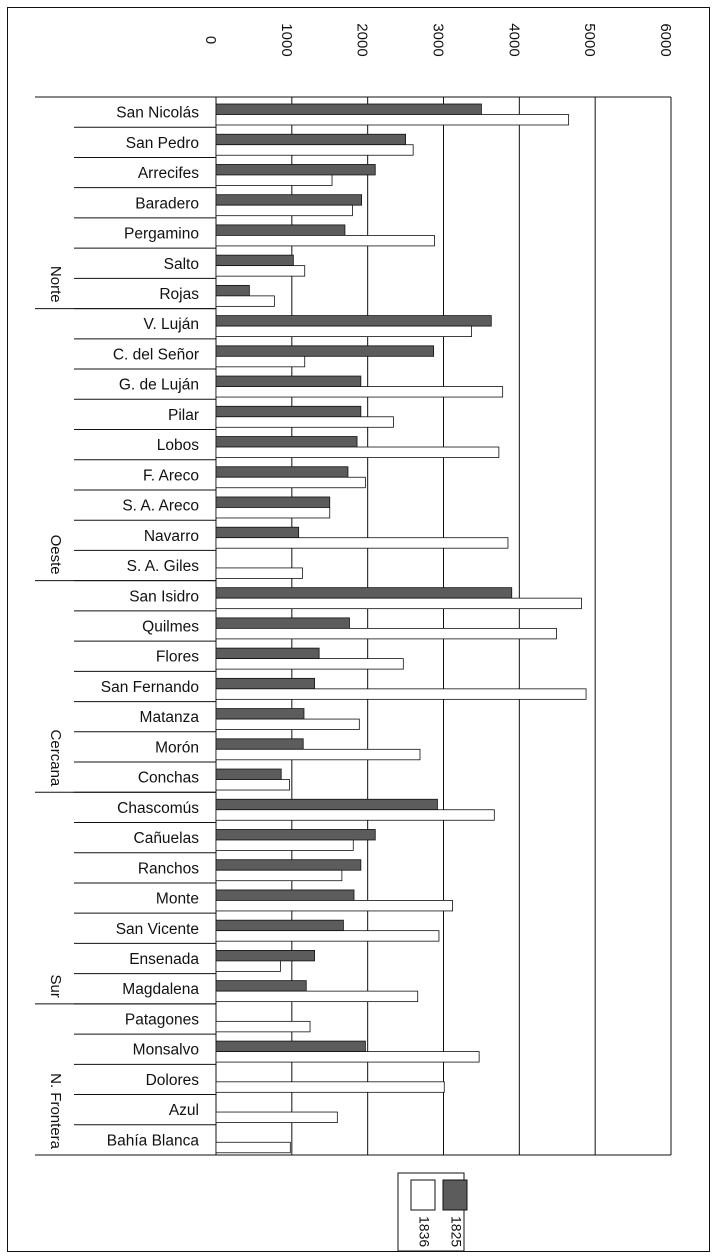 The width and height of the screenshot is (717, 1256). Describe the element at coordinates (162, 1019) in the screenshot. I see `category-label-patagones: Patagones` at that location.